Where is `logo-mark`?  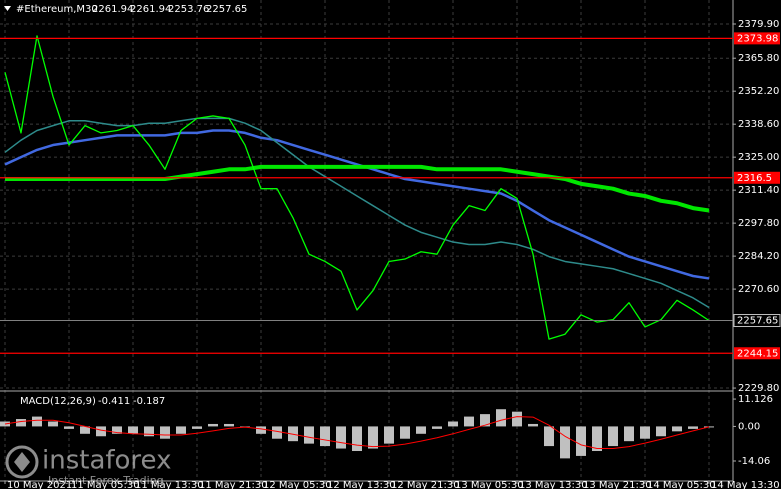
logo-mark is located at coordinates (22, 462).